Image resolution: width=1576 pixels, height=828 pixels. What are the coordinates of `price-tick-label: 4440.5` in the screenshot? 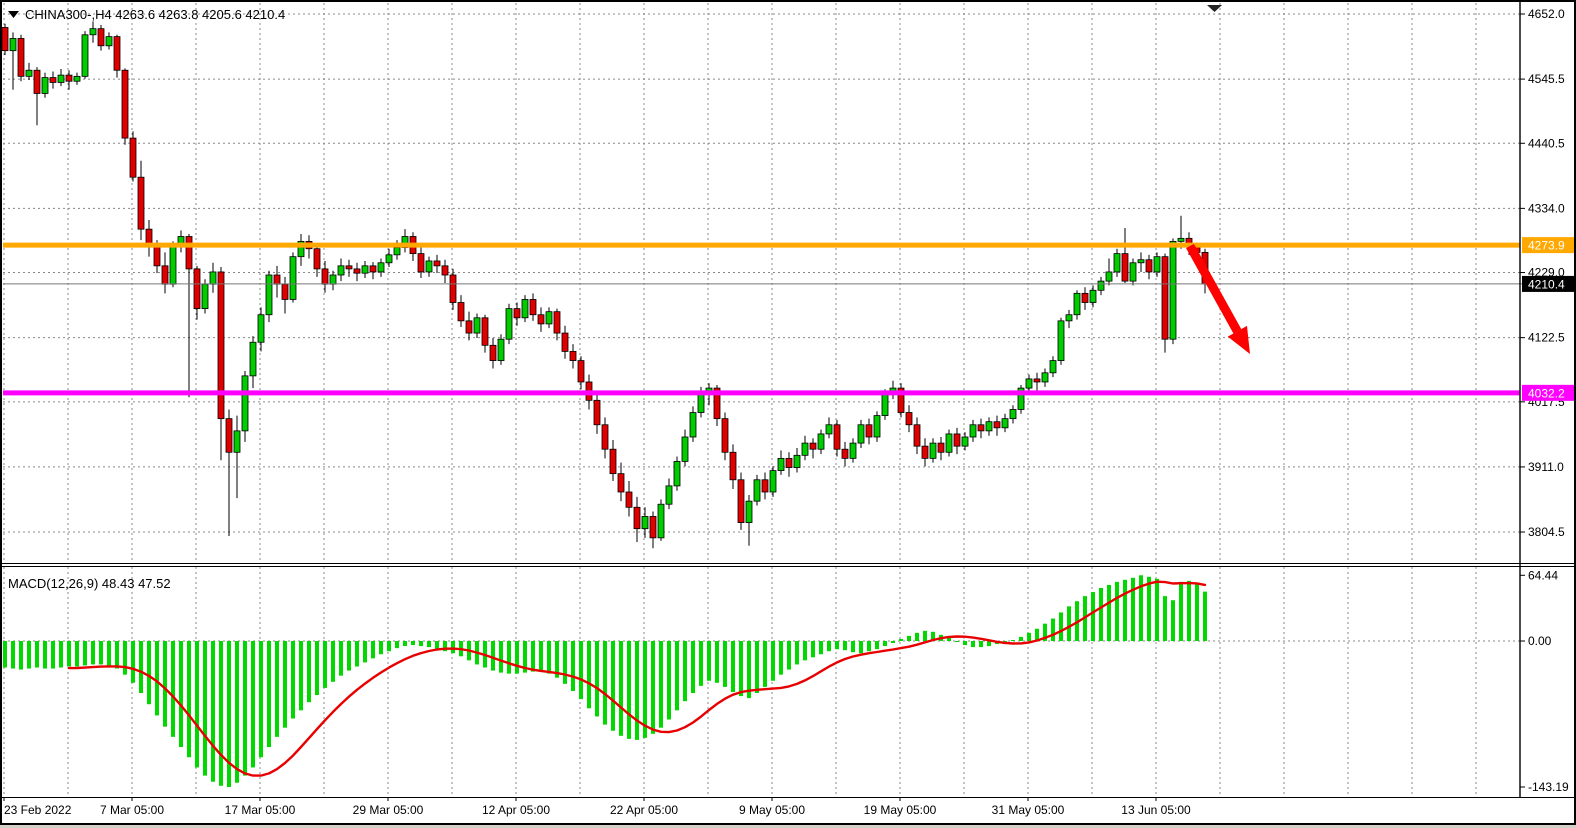 It's located at (1546, 143).